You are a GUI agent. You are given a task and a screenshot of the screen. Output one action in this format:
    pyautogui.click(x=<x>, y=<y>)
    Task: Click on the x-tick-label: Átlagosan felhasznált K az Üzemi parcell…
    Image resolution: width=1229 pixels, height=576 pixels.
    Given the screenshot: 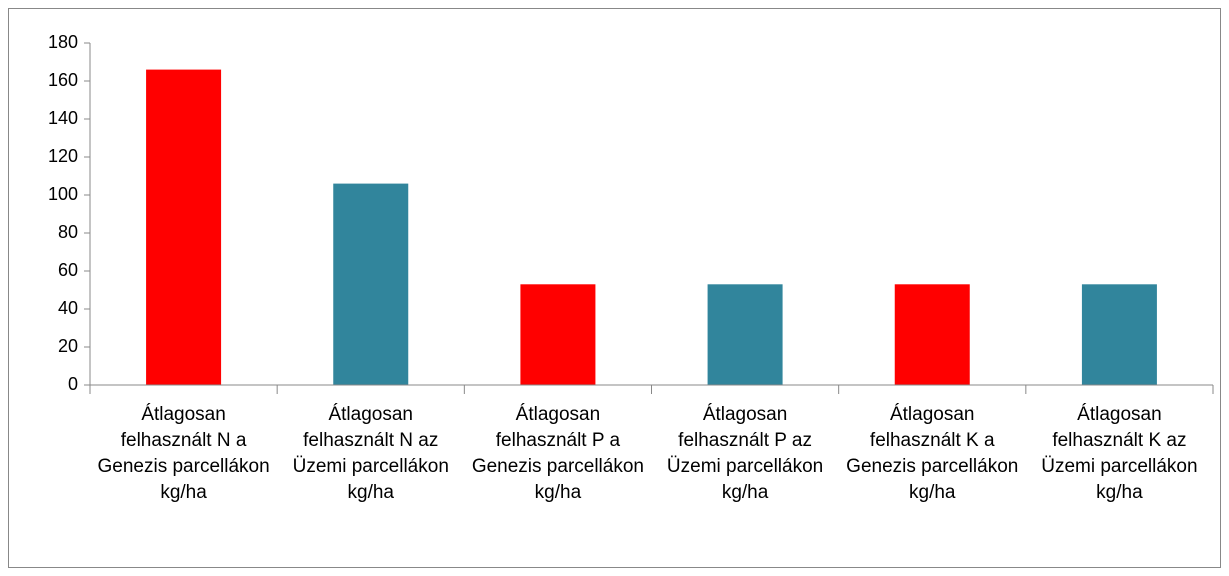 What is the action you would take?
    pyautogui.click(x=1119, y=453)
    